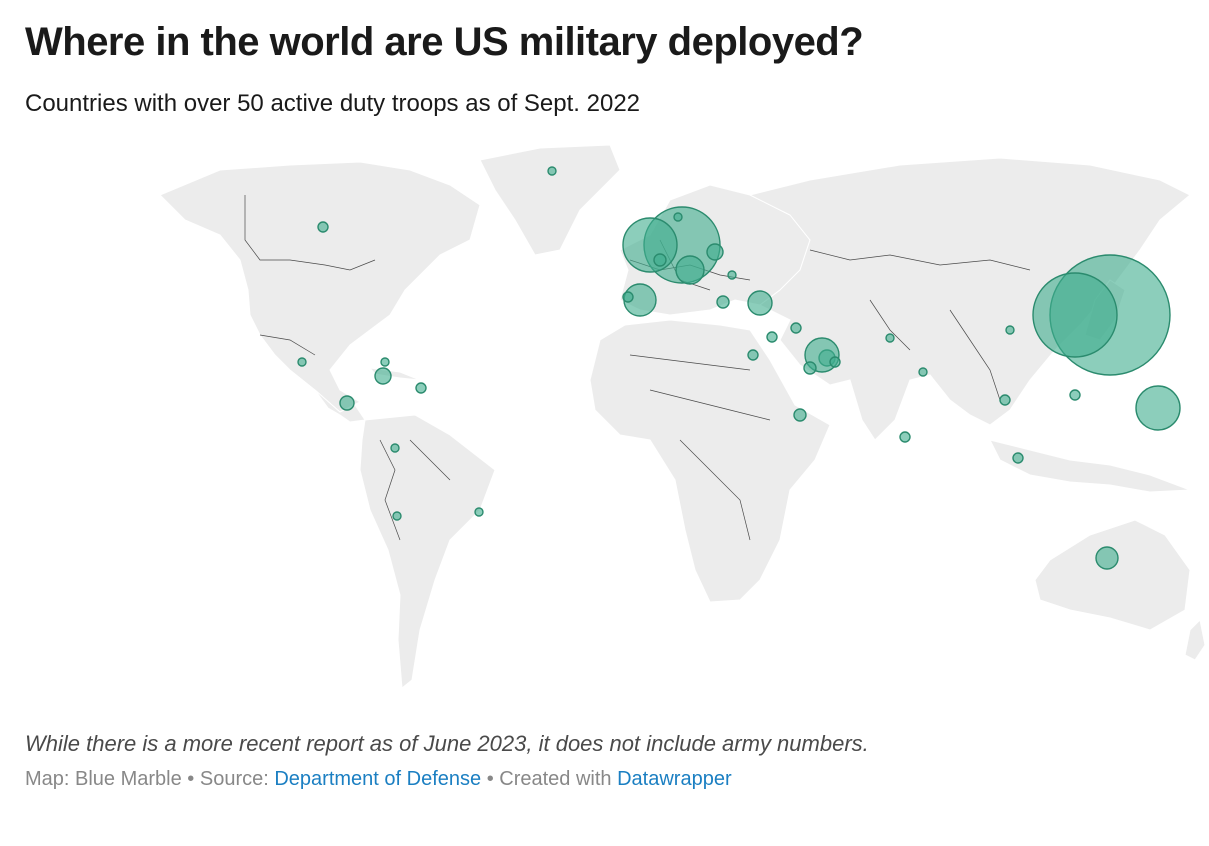 This screenshot has width=1209, height=846. I want to click on bubble-greenland, so click(552, 171).